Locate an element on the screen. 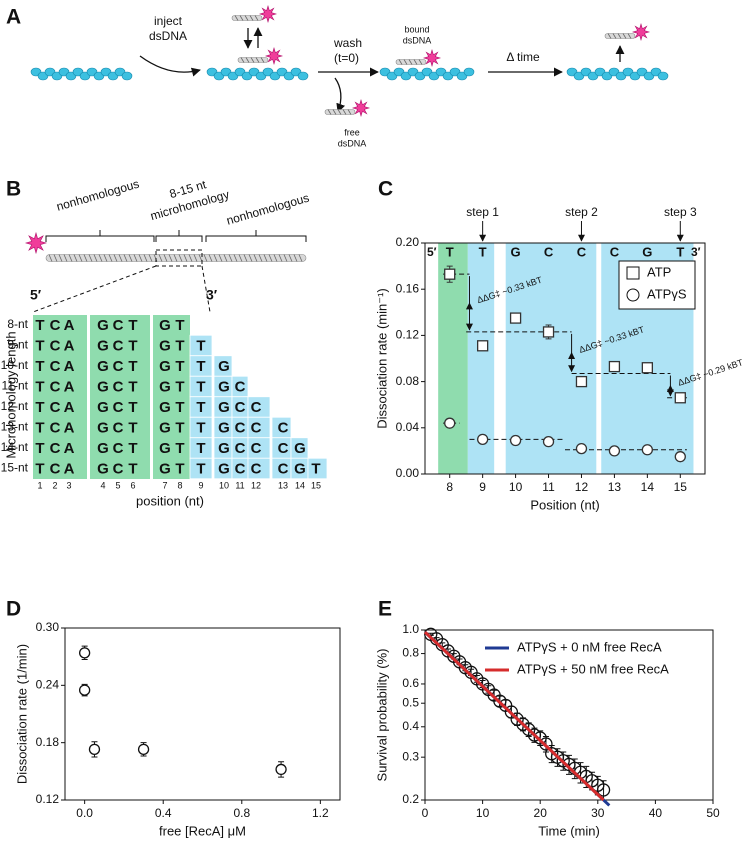 The width and height of the screenshot is (746, 842). arrow is located at coordinates (339, 95).